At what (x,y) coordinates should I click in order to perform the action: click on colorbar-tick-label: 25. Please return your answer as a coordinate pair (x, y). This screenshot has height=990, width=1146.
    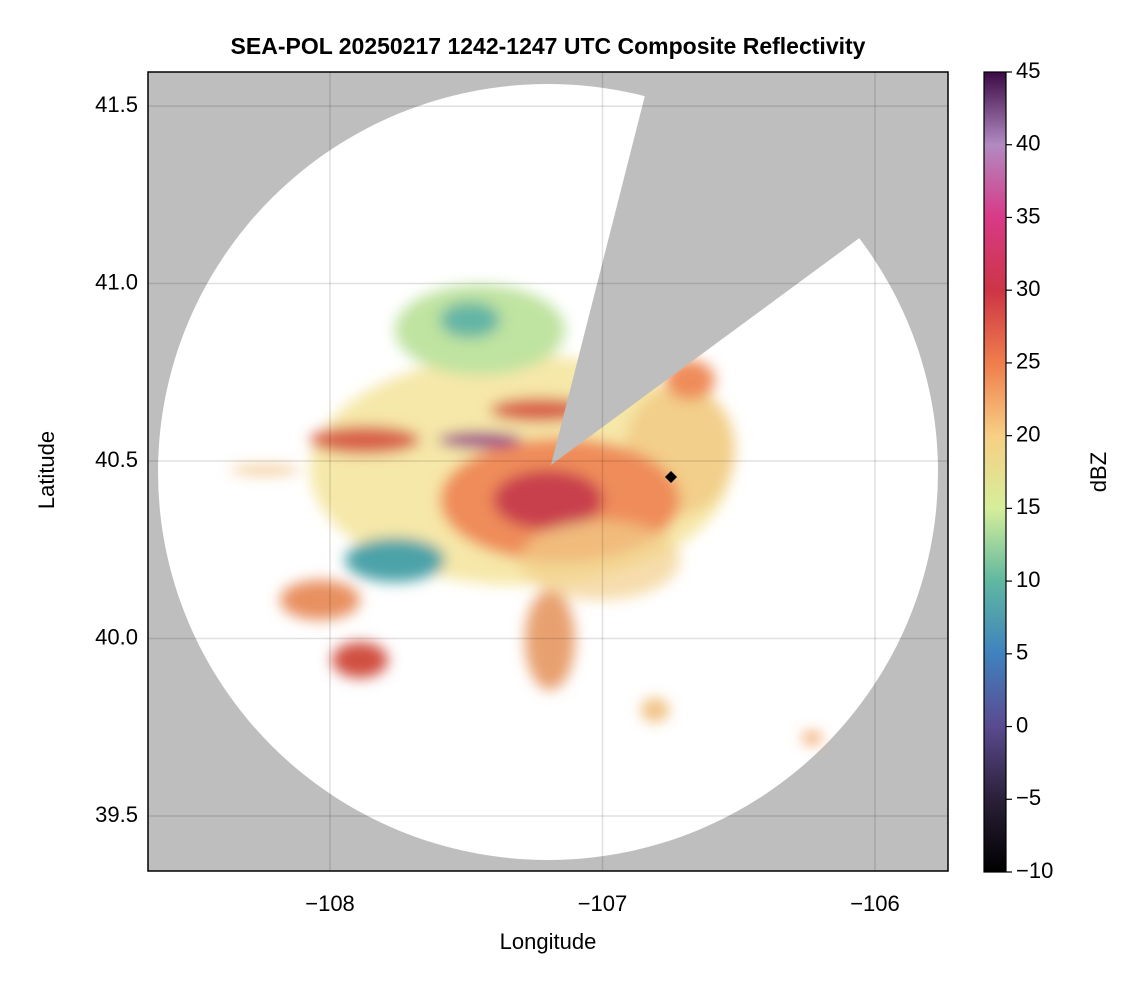
    Looking at the image, I should click on (1028, 361).